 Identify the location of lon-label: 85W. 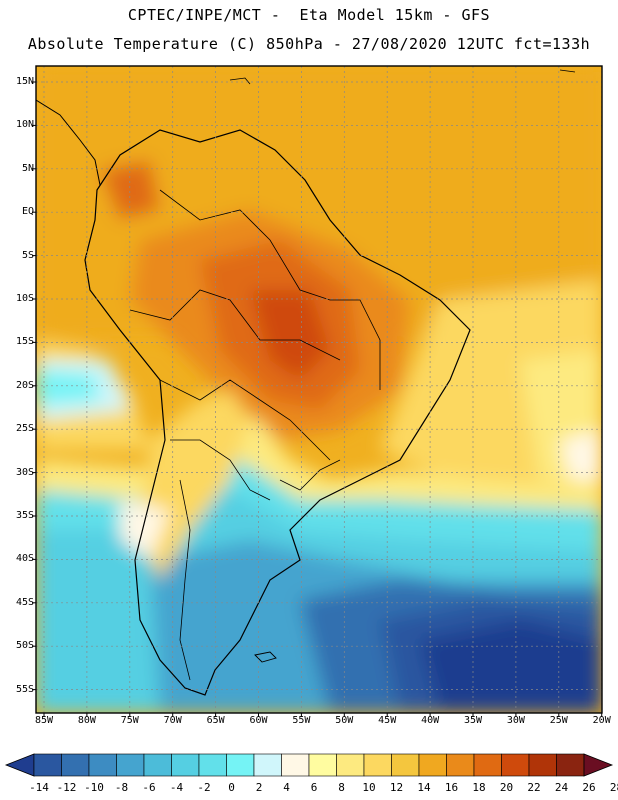
(44, 720).